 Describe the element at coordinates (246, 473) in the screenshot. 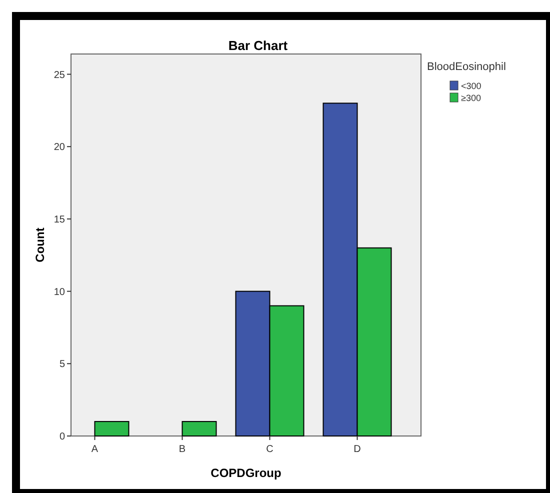

I see `x-axis-title: COPDGroup` at that location.